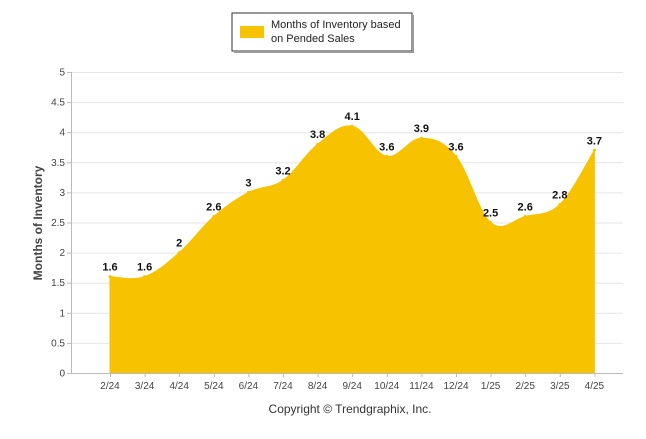 The image size is (646, 439). Describe the element at coordinates (336, 25) in the screenshot. I see `legend-label-line-1: Months of Inventory based` at that location.